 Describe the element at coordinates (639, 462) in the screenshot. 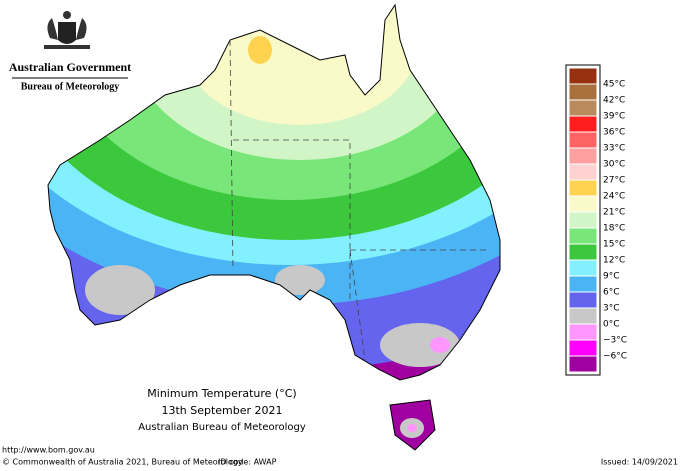

I see `issued: Issued: 14/09/2021` at that location.